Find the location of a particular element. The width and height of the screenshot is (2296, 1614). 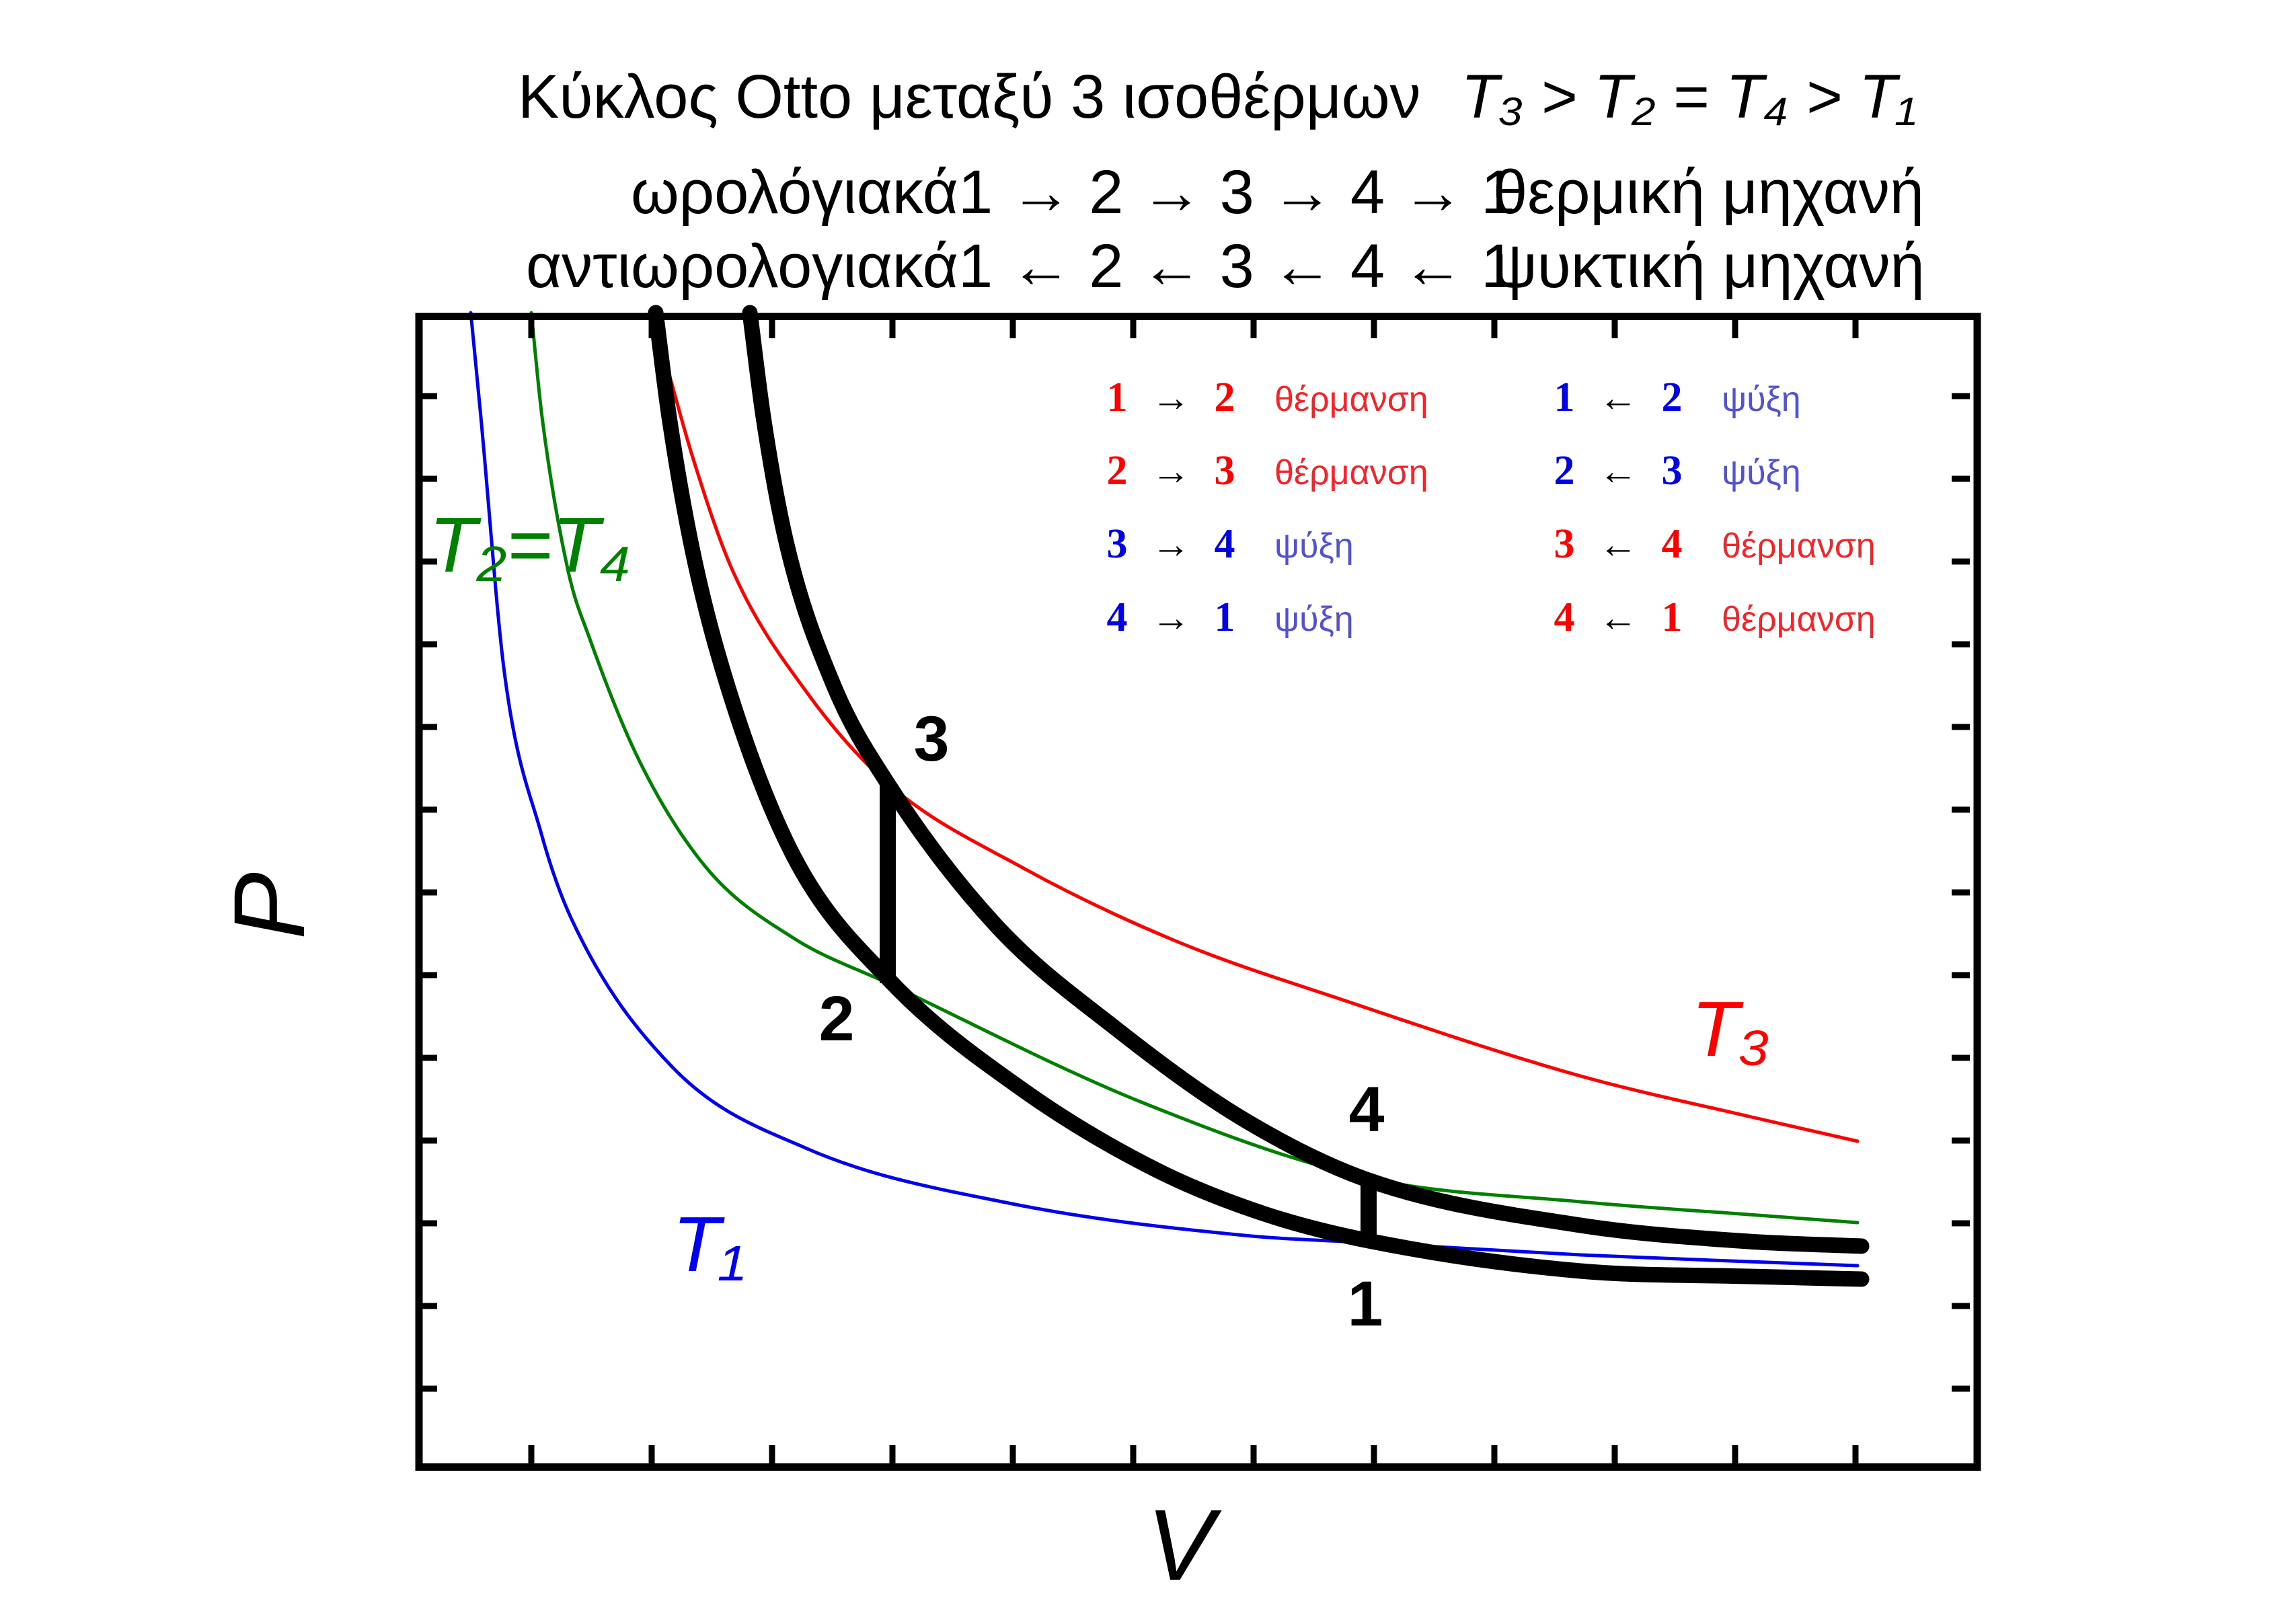

point-label-4: 4 is located at coordinates (1366, 1109).